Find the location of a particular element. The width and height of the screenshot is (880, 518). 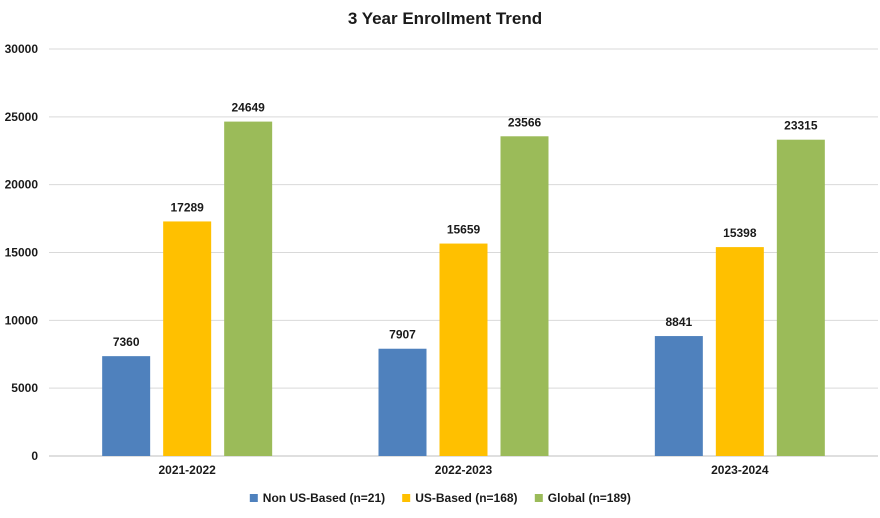

x-tick-label: 2021-2022 is located at coordinates (187, 470).